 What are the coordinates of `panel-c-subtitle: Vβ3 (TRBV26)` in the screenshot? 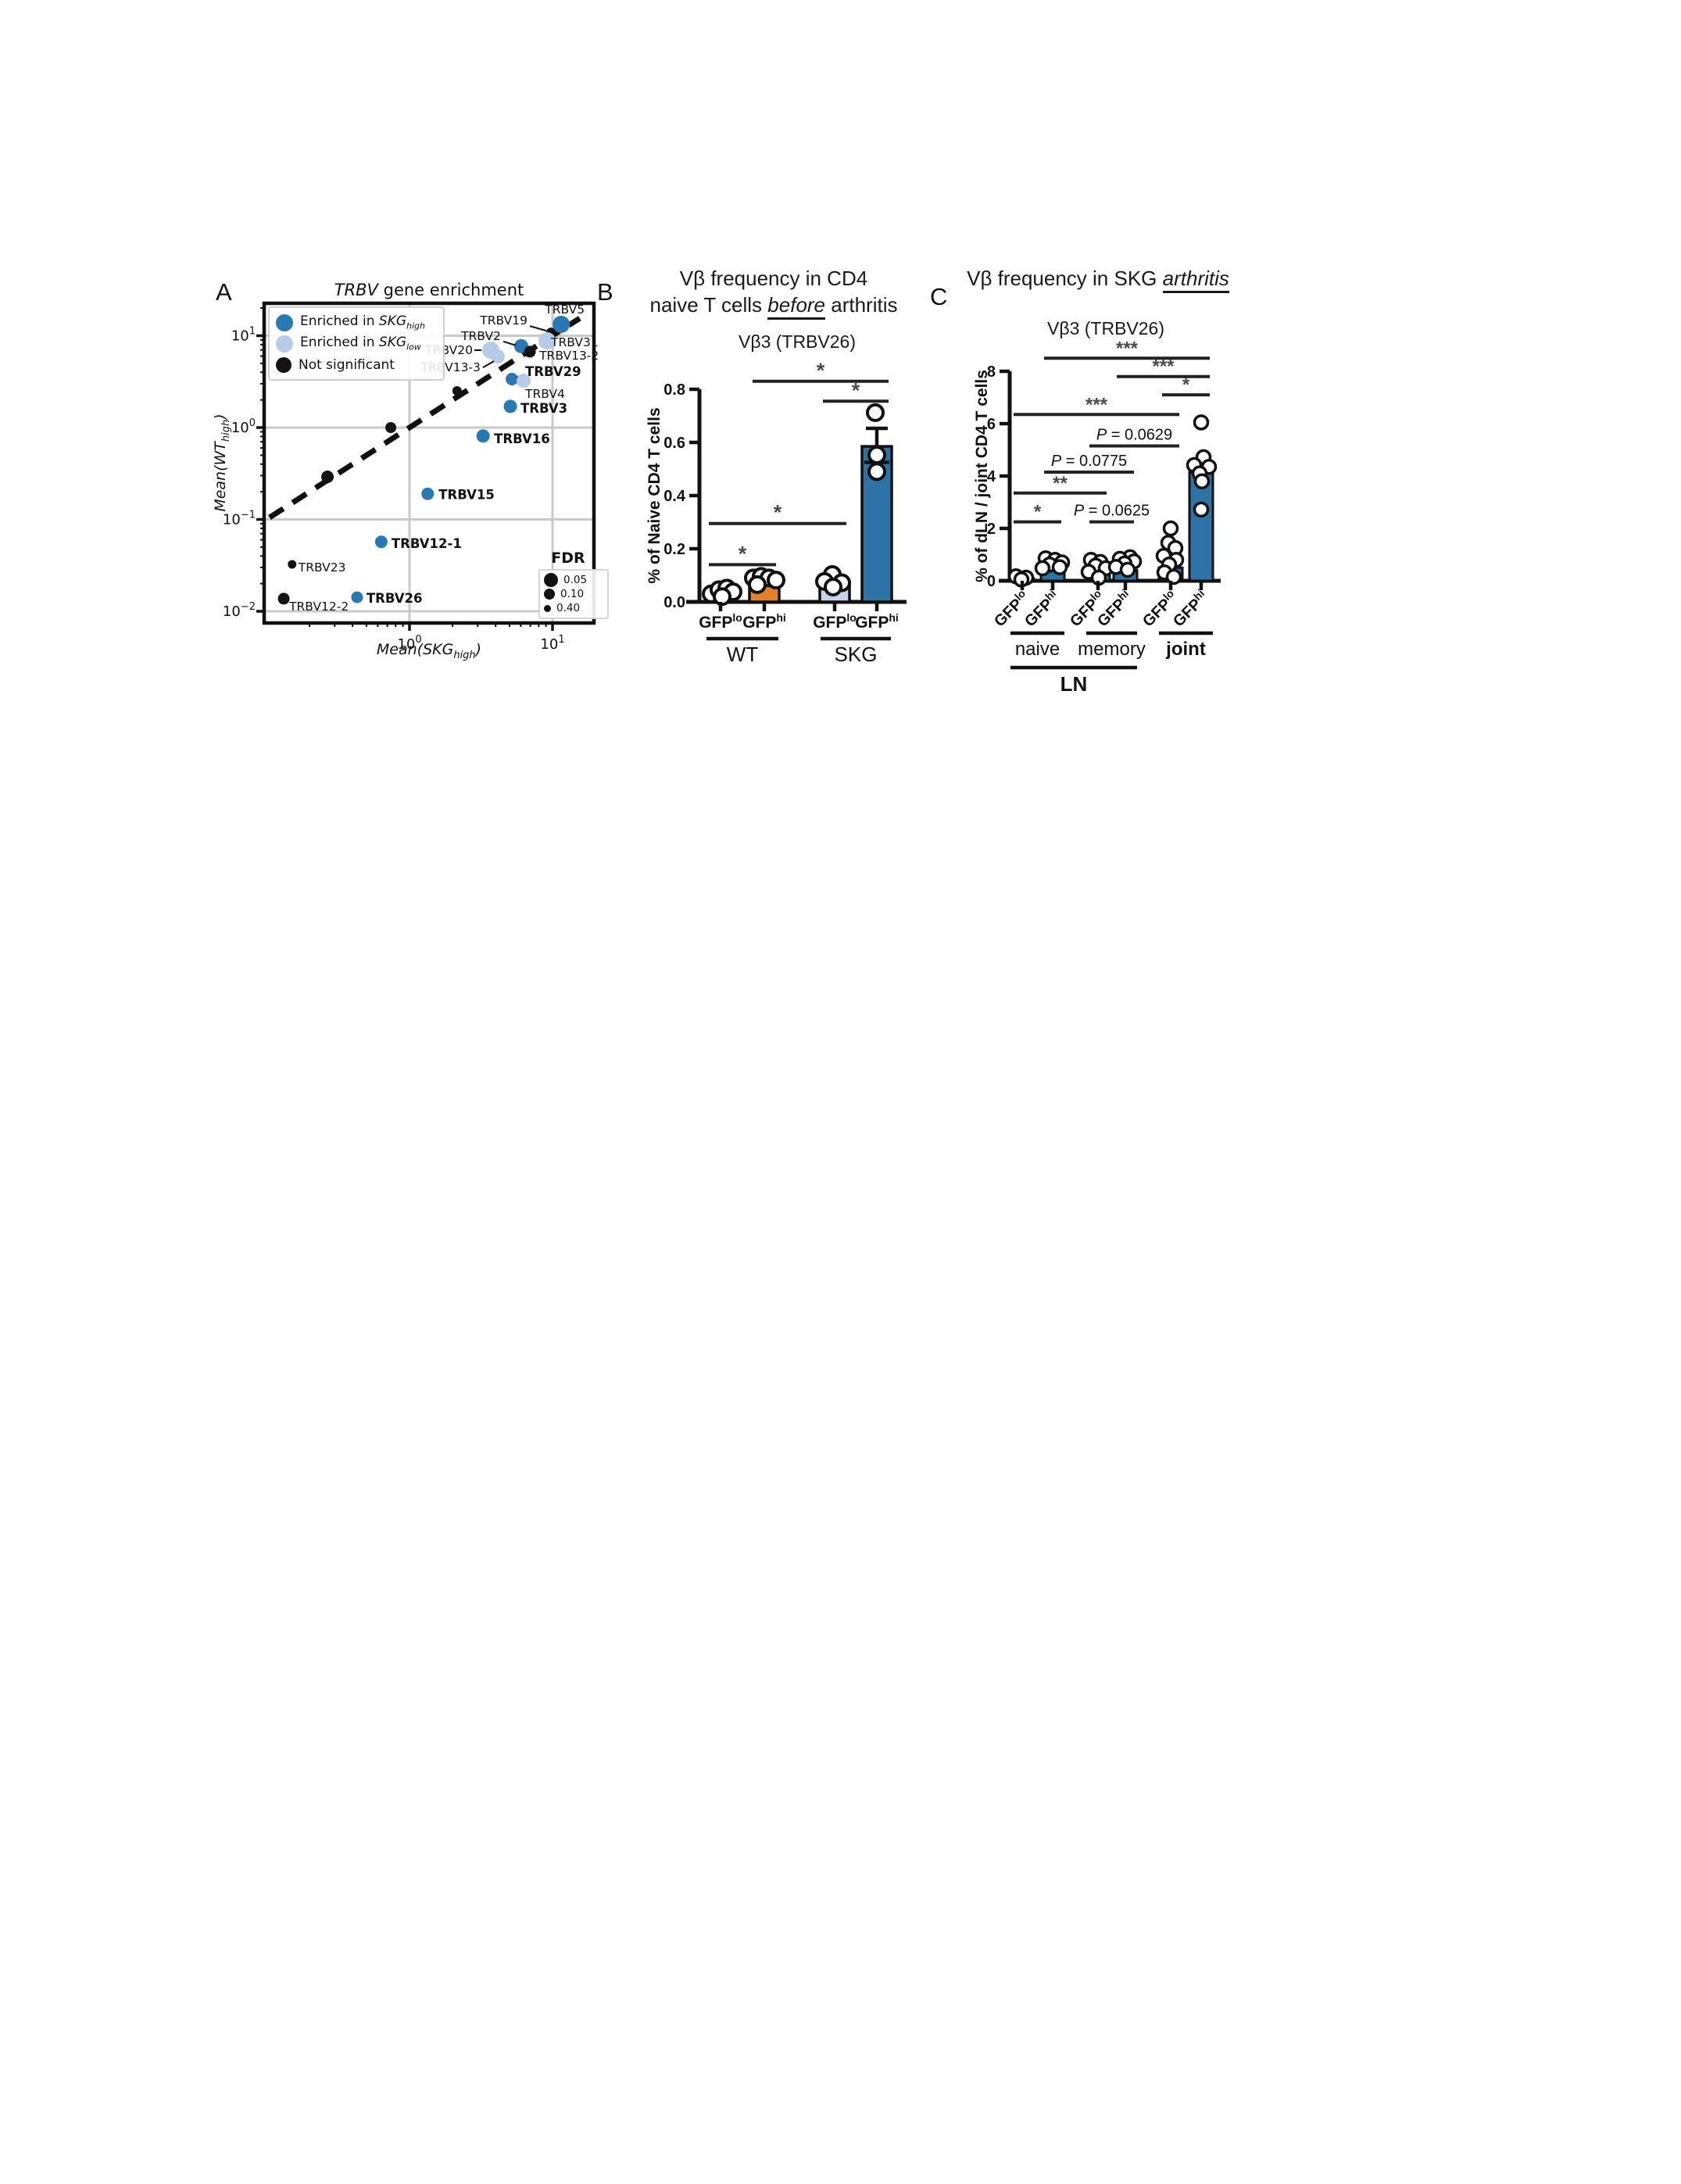 It's located at (1105, 328).